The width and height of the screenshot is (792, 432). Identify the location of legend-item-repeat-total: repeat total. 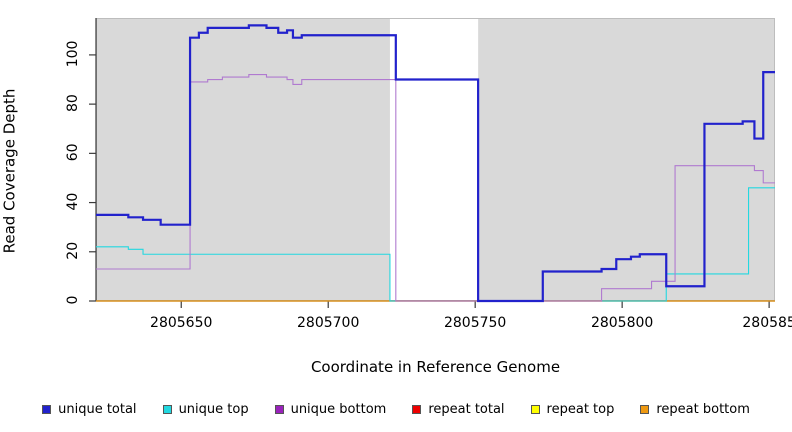
(458, 409).